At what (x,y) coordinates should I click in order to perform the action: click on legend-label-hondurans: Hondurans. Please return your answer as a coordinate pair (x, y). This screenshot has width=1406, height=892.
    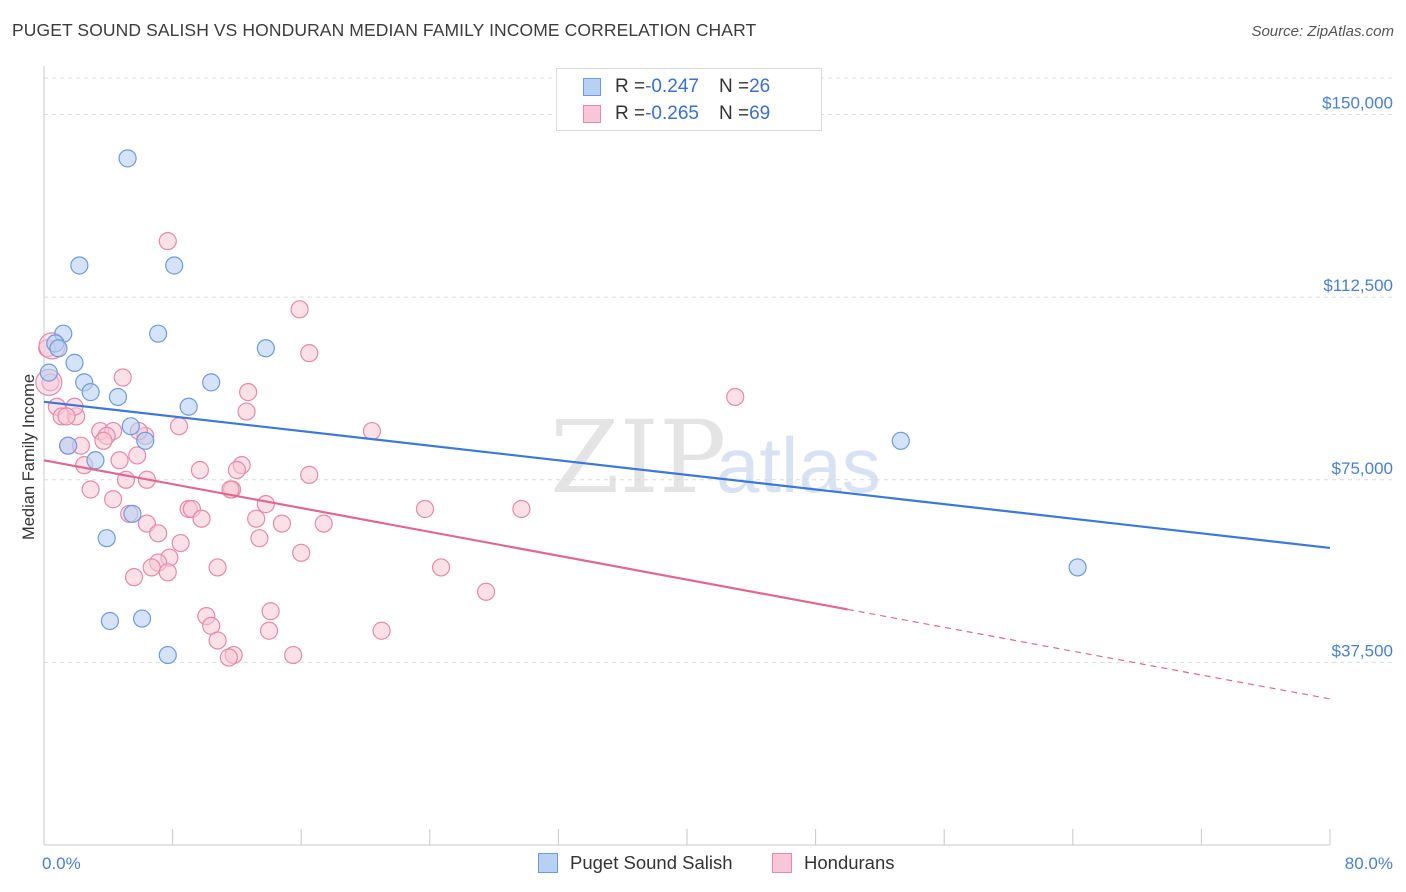
    Looking at the image, I should click on (849, 862).